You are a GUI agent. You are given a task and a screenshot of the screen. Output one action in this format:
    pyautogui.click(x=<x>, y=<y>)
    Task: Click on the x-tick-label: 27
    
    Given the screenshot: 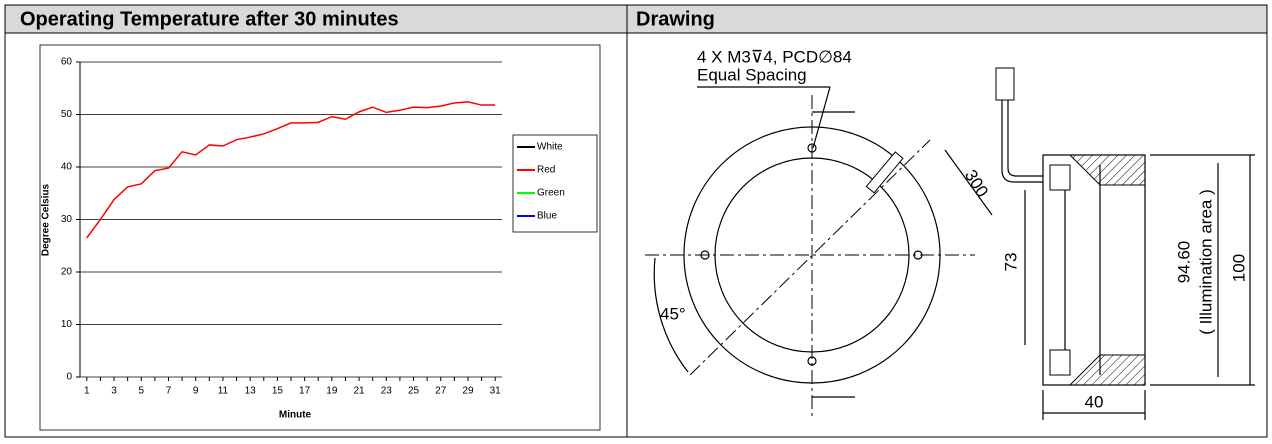 What is the action you would take?
    pyautogui.click(x=441, y=391)
    